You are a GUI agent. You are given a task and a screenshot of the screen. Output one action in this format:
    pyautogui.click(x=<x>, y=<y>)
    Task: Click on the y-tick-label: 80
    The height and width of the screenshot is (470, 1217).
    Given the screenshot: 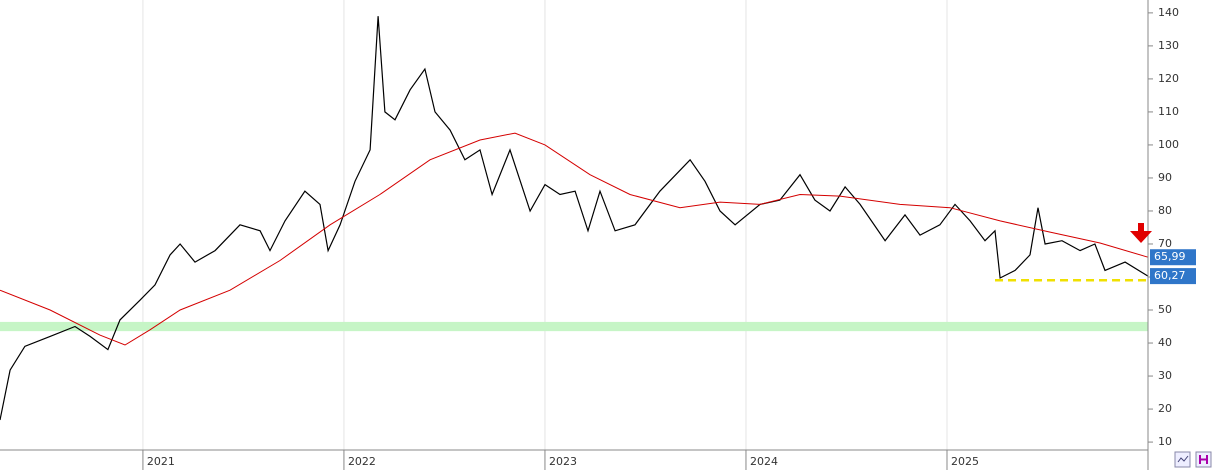 What is the action you would take?
    pyautogui.click(x=1165, y=210)
    